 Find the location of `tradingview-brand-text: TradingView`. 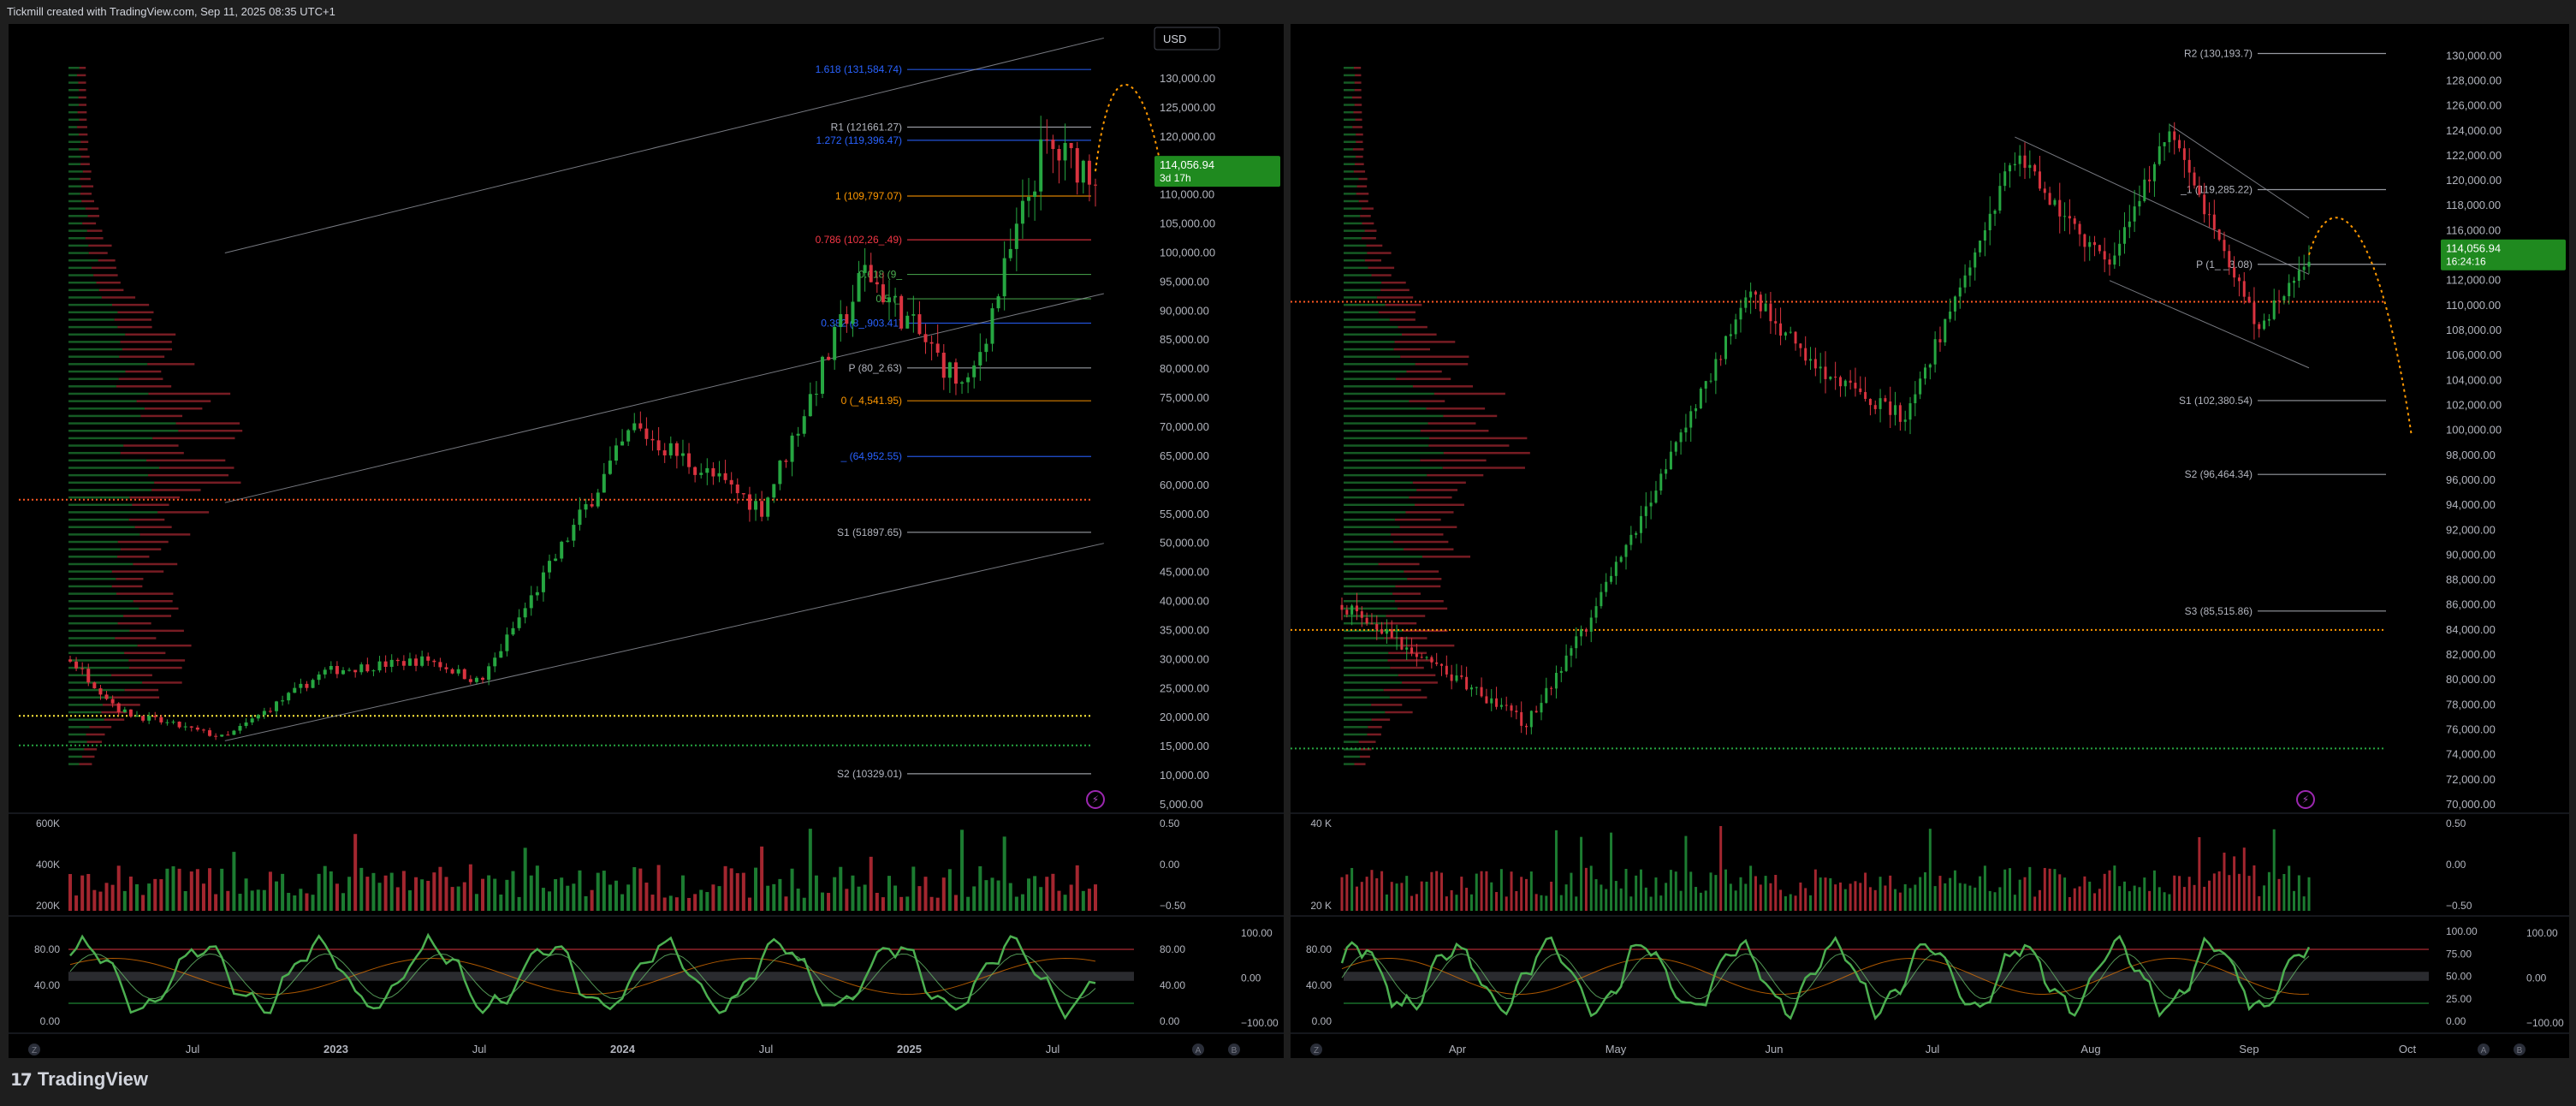

tradingview-brand-text: TradingView is located at coordinates (93, 1079).